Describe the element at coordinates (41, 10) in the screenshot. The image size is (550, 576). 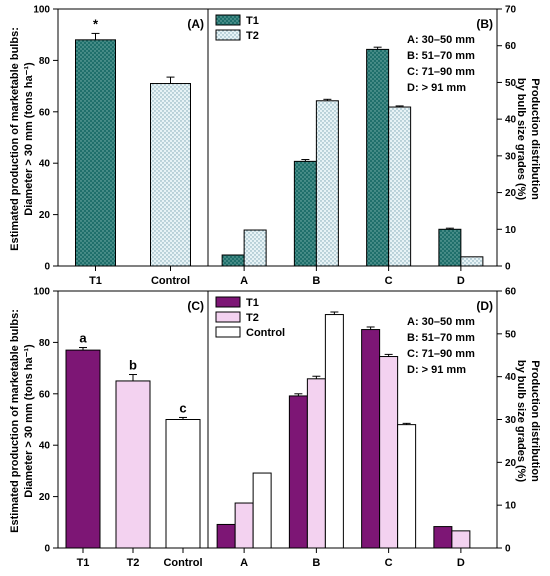
I see `y-tick-label-a: 100` at that location.